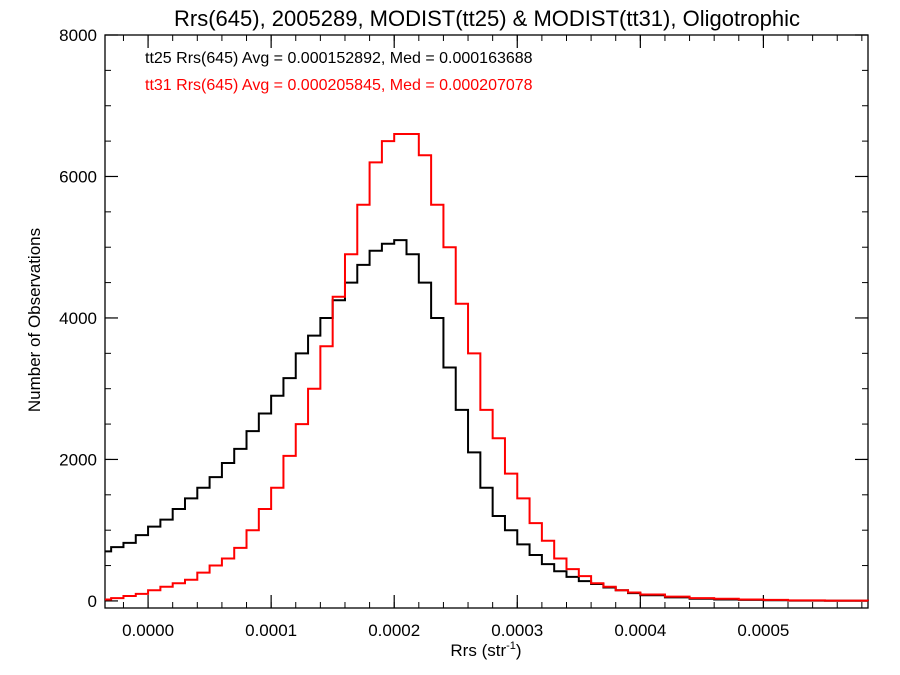 The width and height of the screenshot is (900, 675). I want to click on x-axis-label: Rrs (str-1), so click(485, 650).